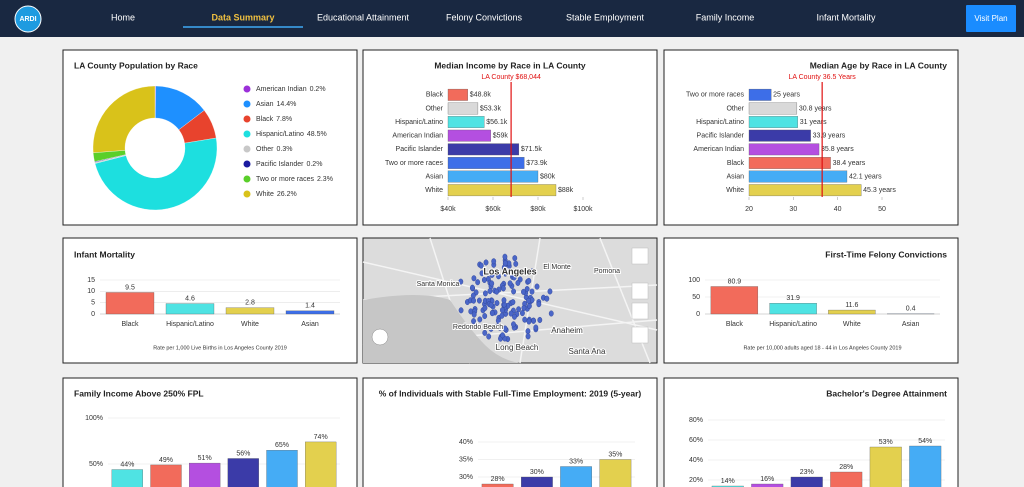 The image size is (1024, 487). What do you see at coordinates (696, 297) in the screenshot?
I see `y-tick-label: 50` at bounding box center [696, 297].